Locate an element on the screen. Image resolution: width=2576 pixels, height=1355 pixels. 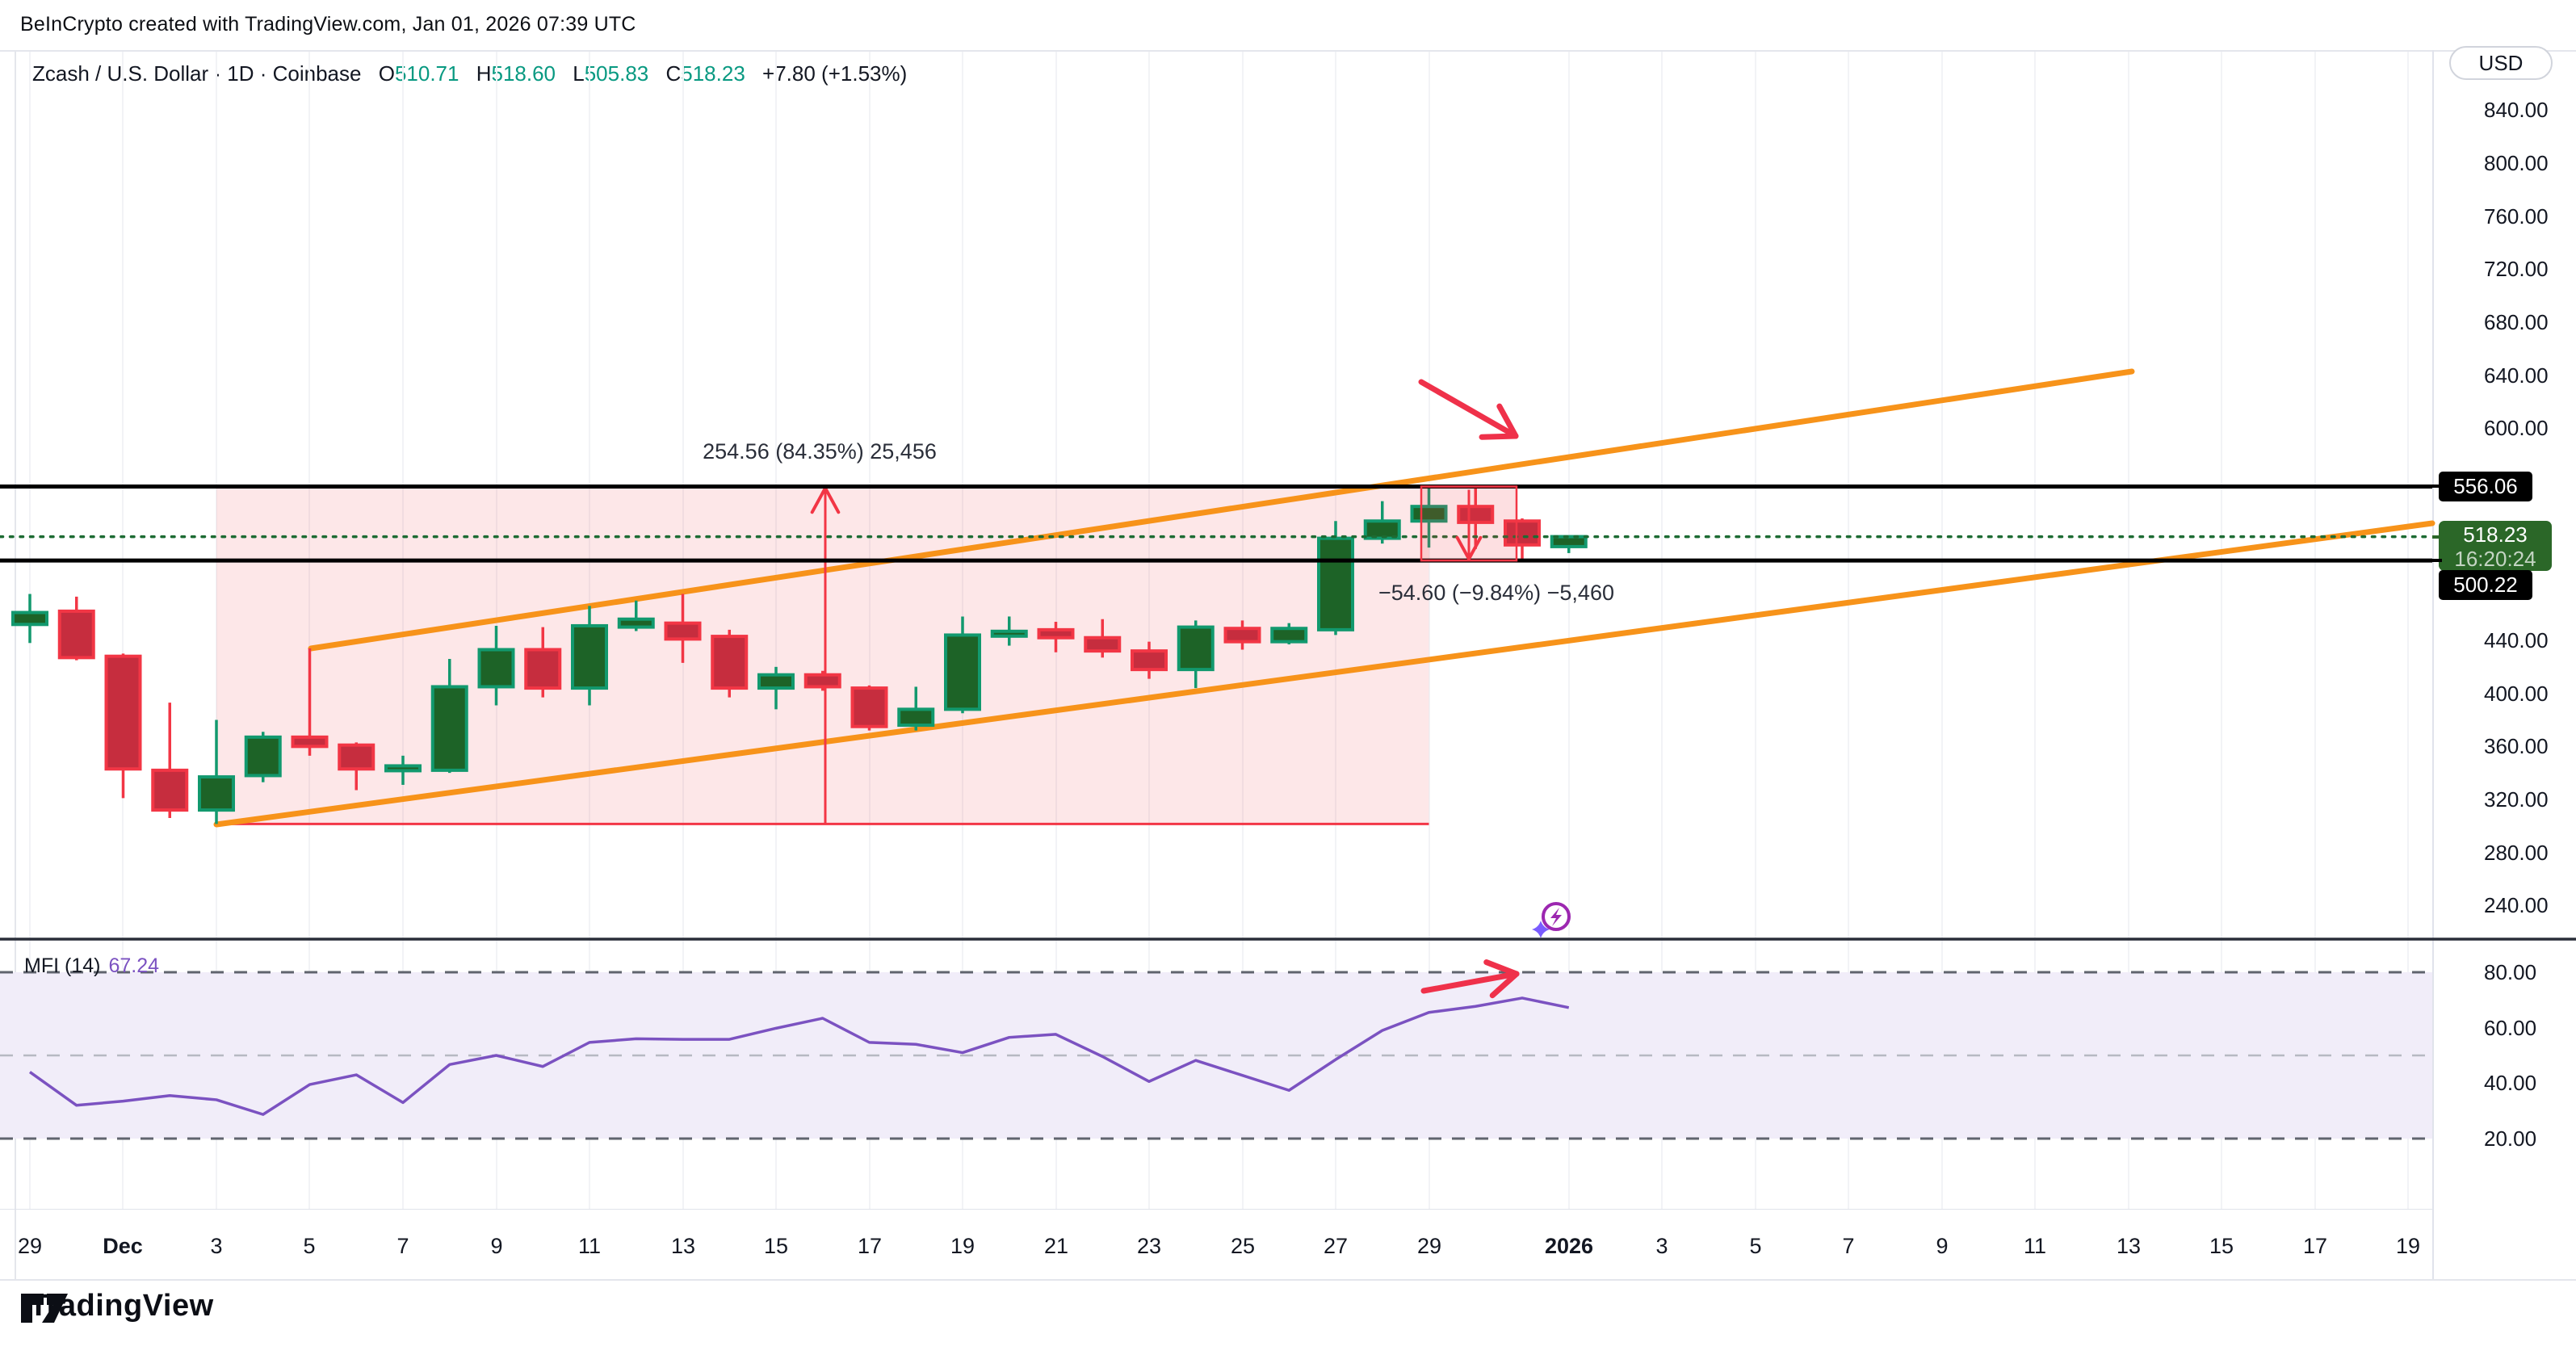
mfi-tick-label: 20.00 is located at coordinates (2510, 1138).